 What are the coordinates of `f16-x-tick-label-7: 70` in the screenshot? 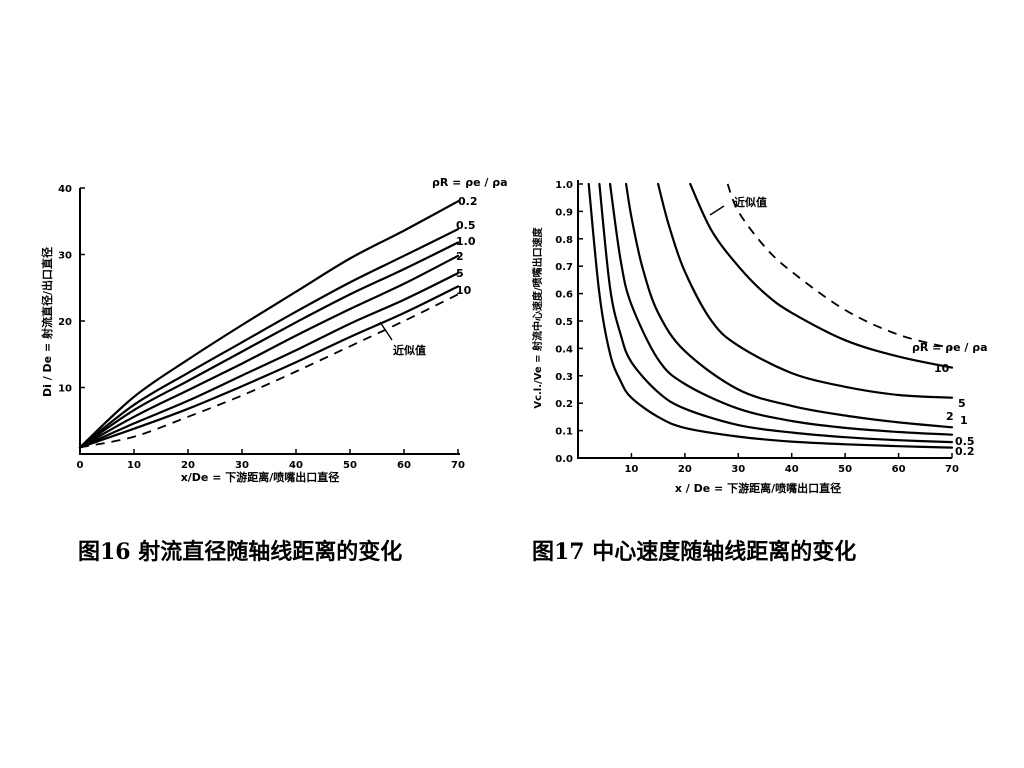 It's located at (458, 465).